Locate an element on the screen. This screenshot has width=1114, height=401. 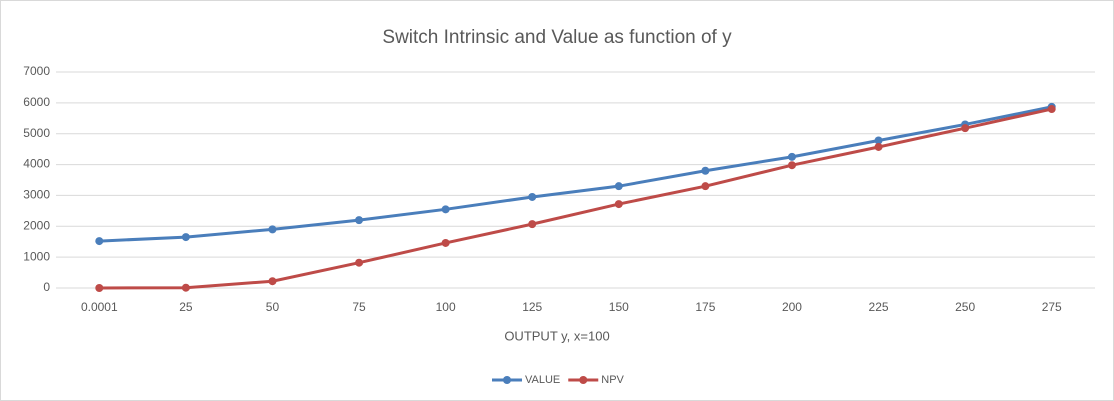
y-tick-label: 5000 is located at coordinates (36, 133).